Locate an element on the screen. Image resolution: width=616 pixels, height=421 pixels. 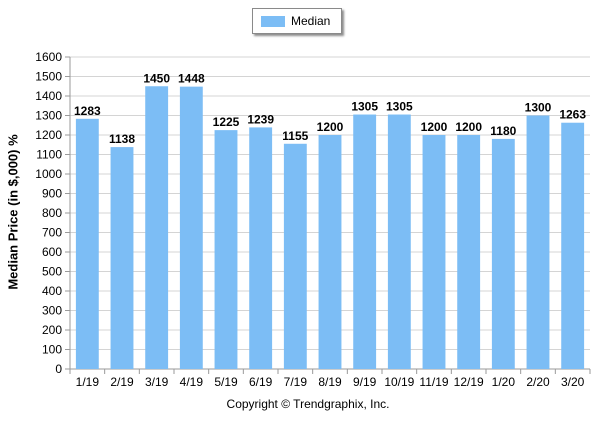
legend-label-median: Median is located at coordinates (311, 21).